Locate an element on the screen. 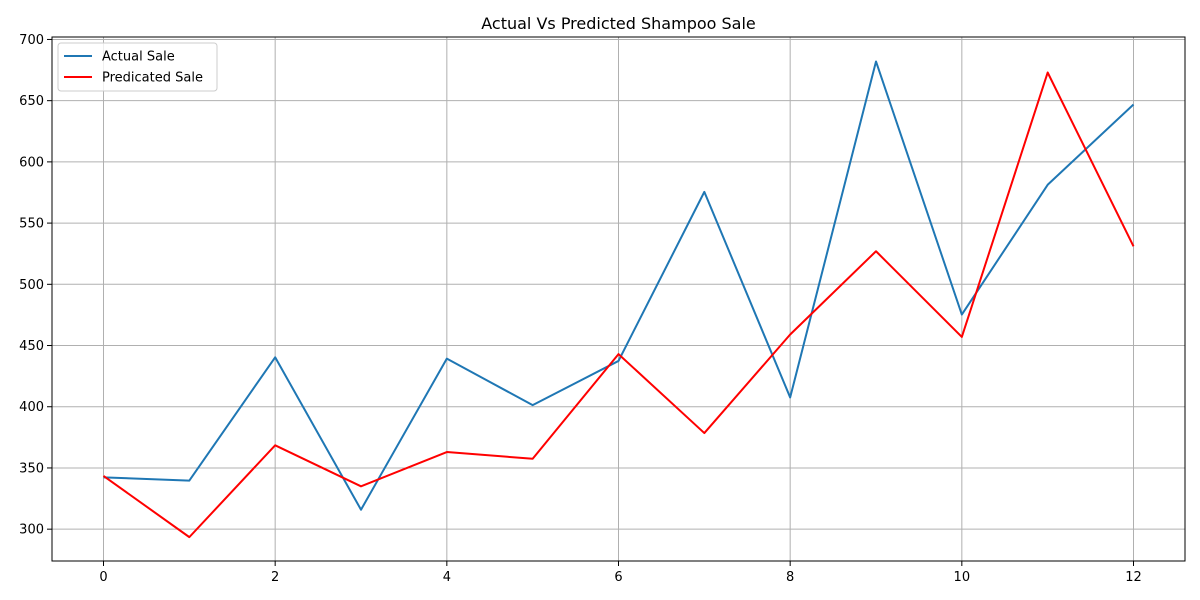 The image size is (1200, 600). y-tick-label: 550 is located at coordinates (31, 224).